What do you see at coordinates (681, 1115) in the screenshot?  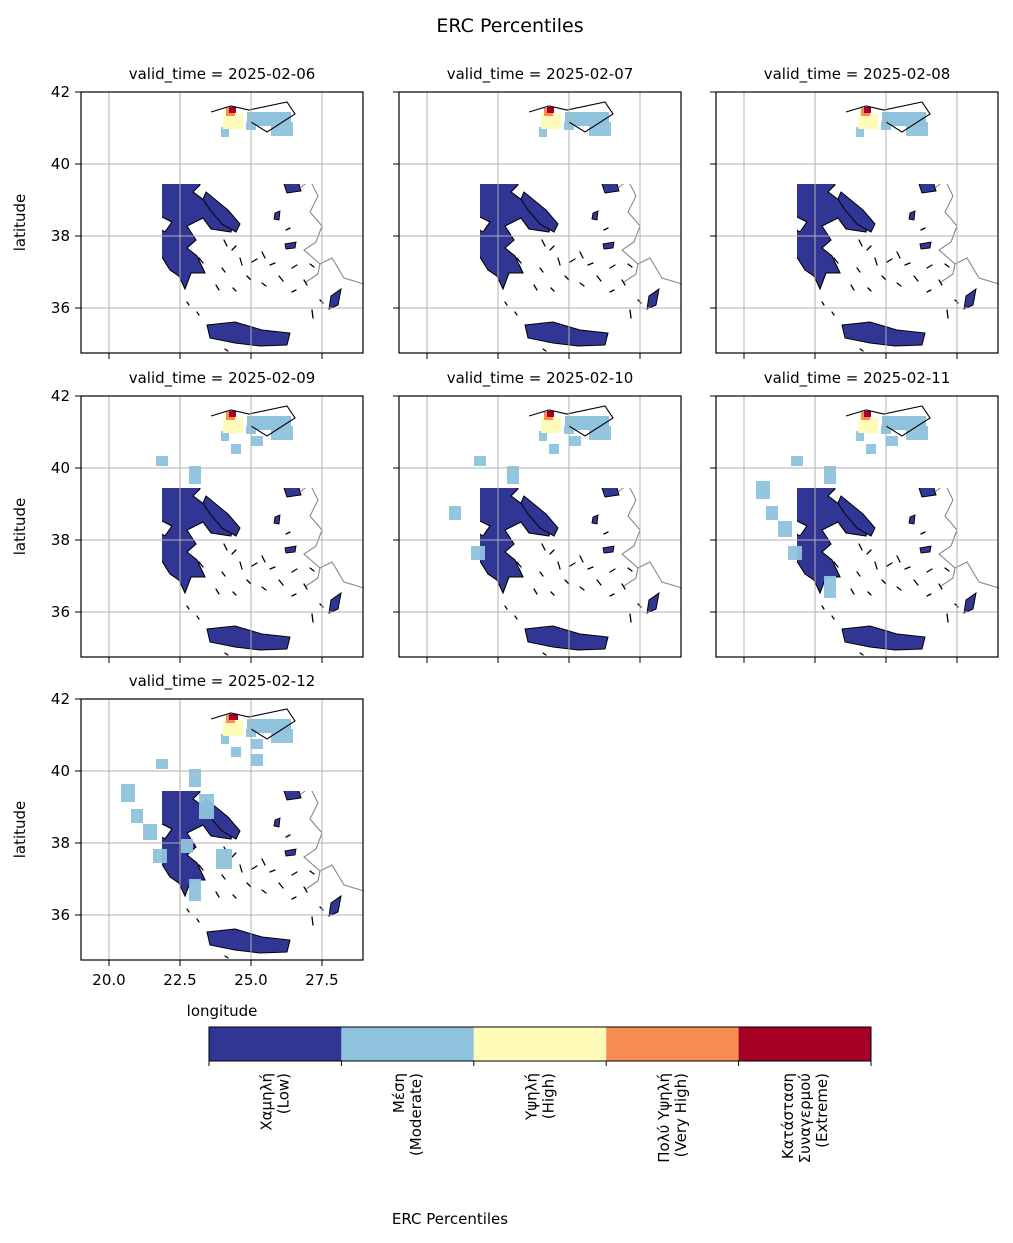 I see `colorbar-tick-label: (Very High)` at bounding box center [681, 1115].